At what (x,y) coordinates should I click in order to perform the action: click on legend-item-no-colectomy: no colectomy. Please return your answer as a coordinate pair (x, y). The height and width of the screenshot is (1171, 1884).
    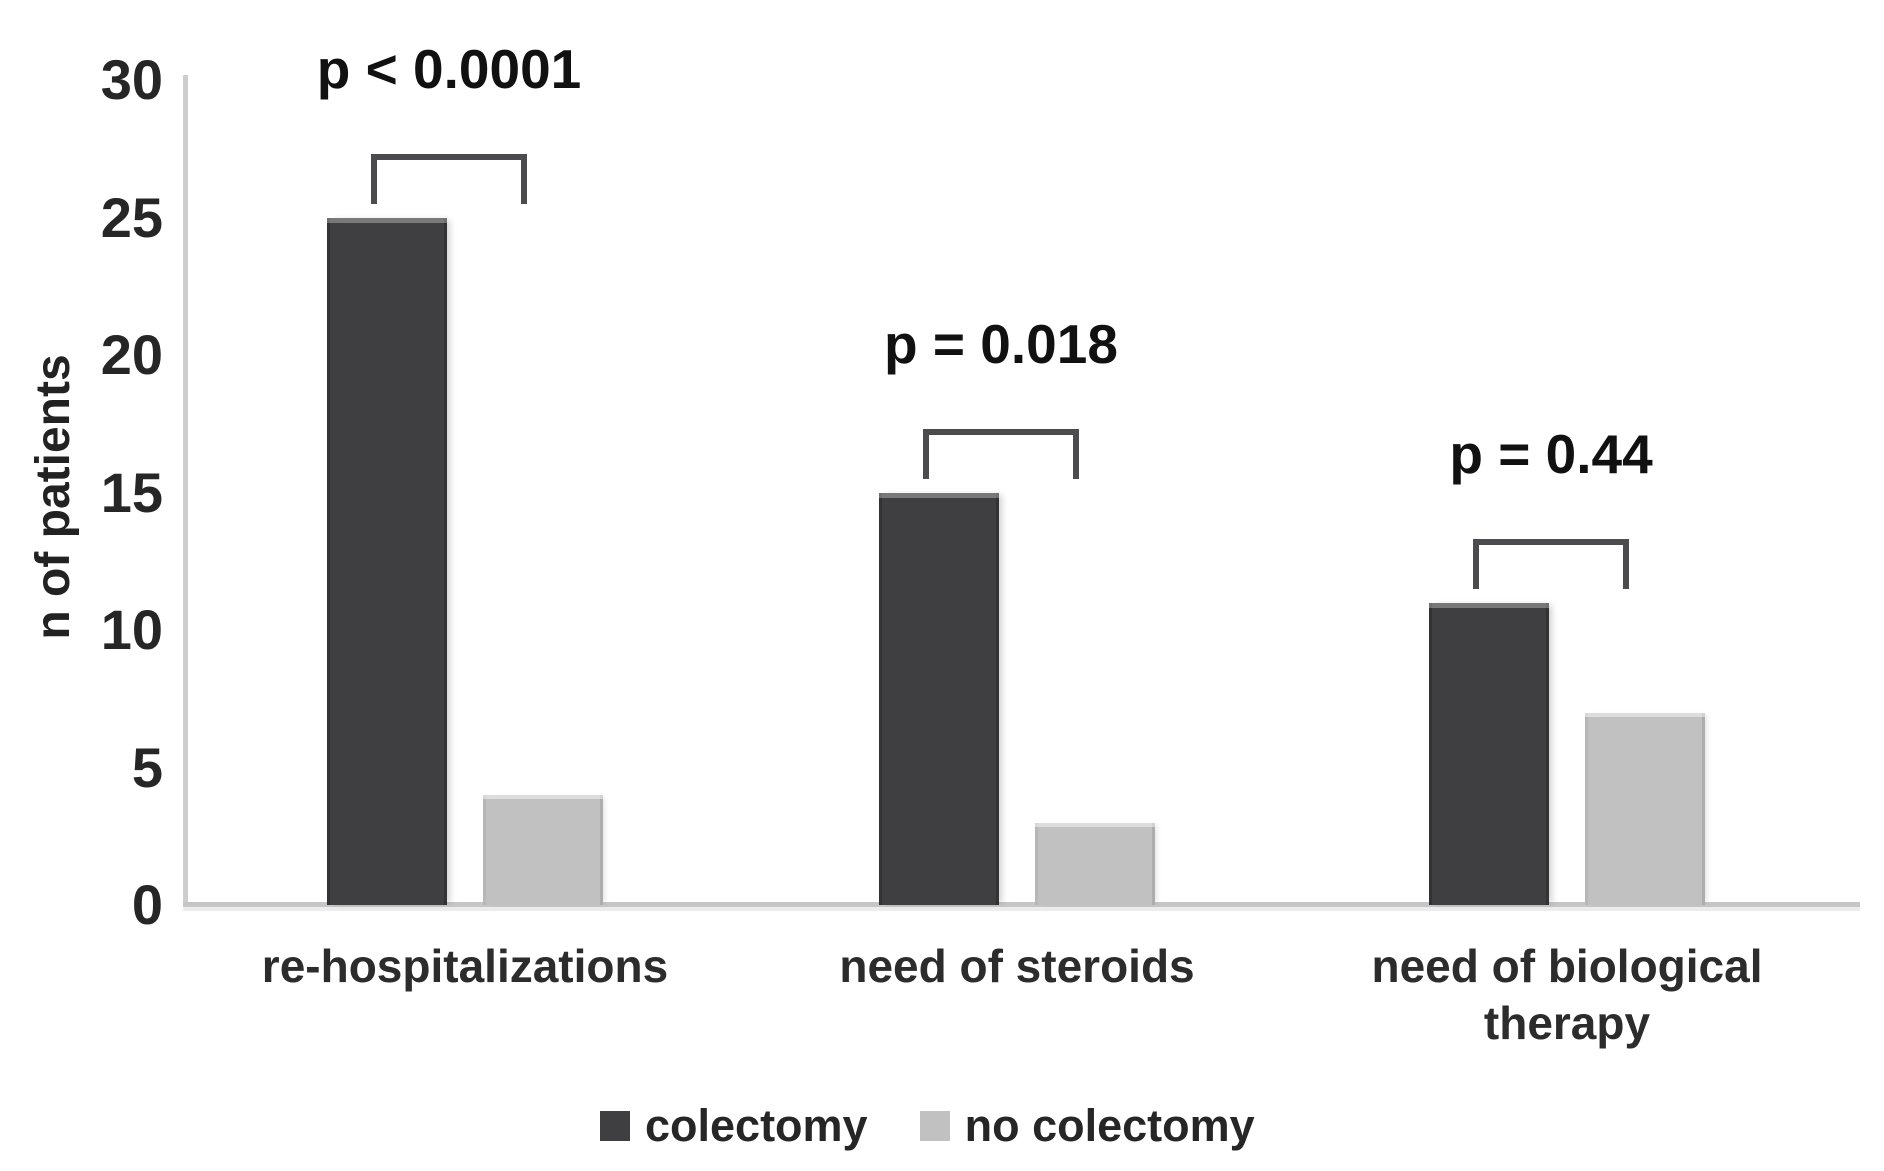
    Looking at the image, I should click on (1087, 1126).